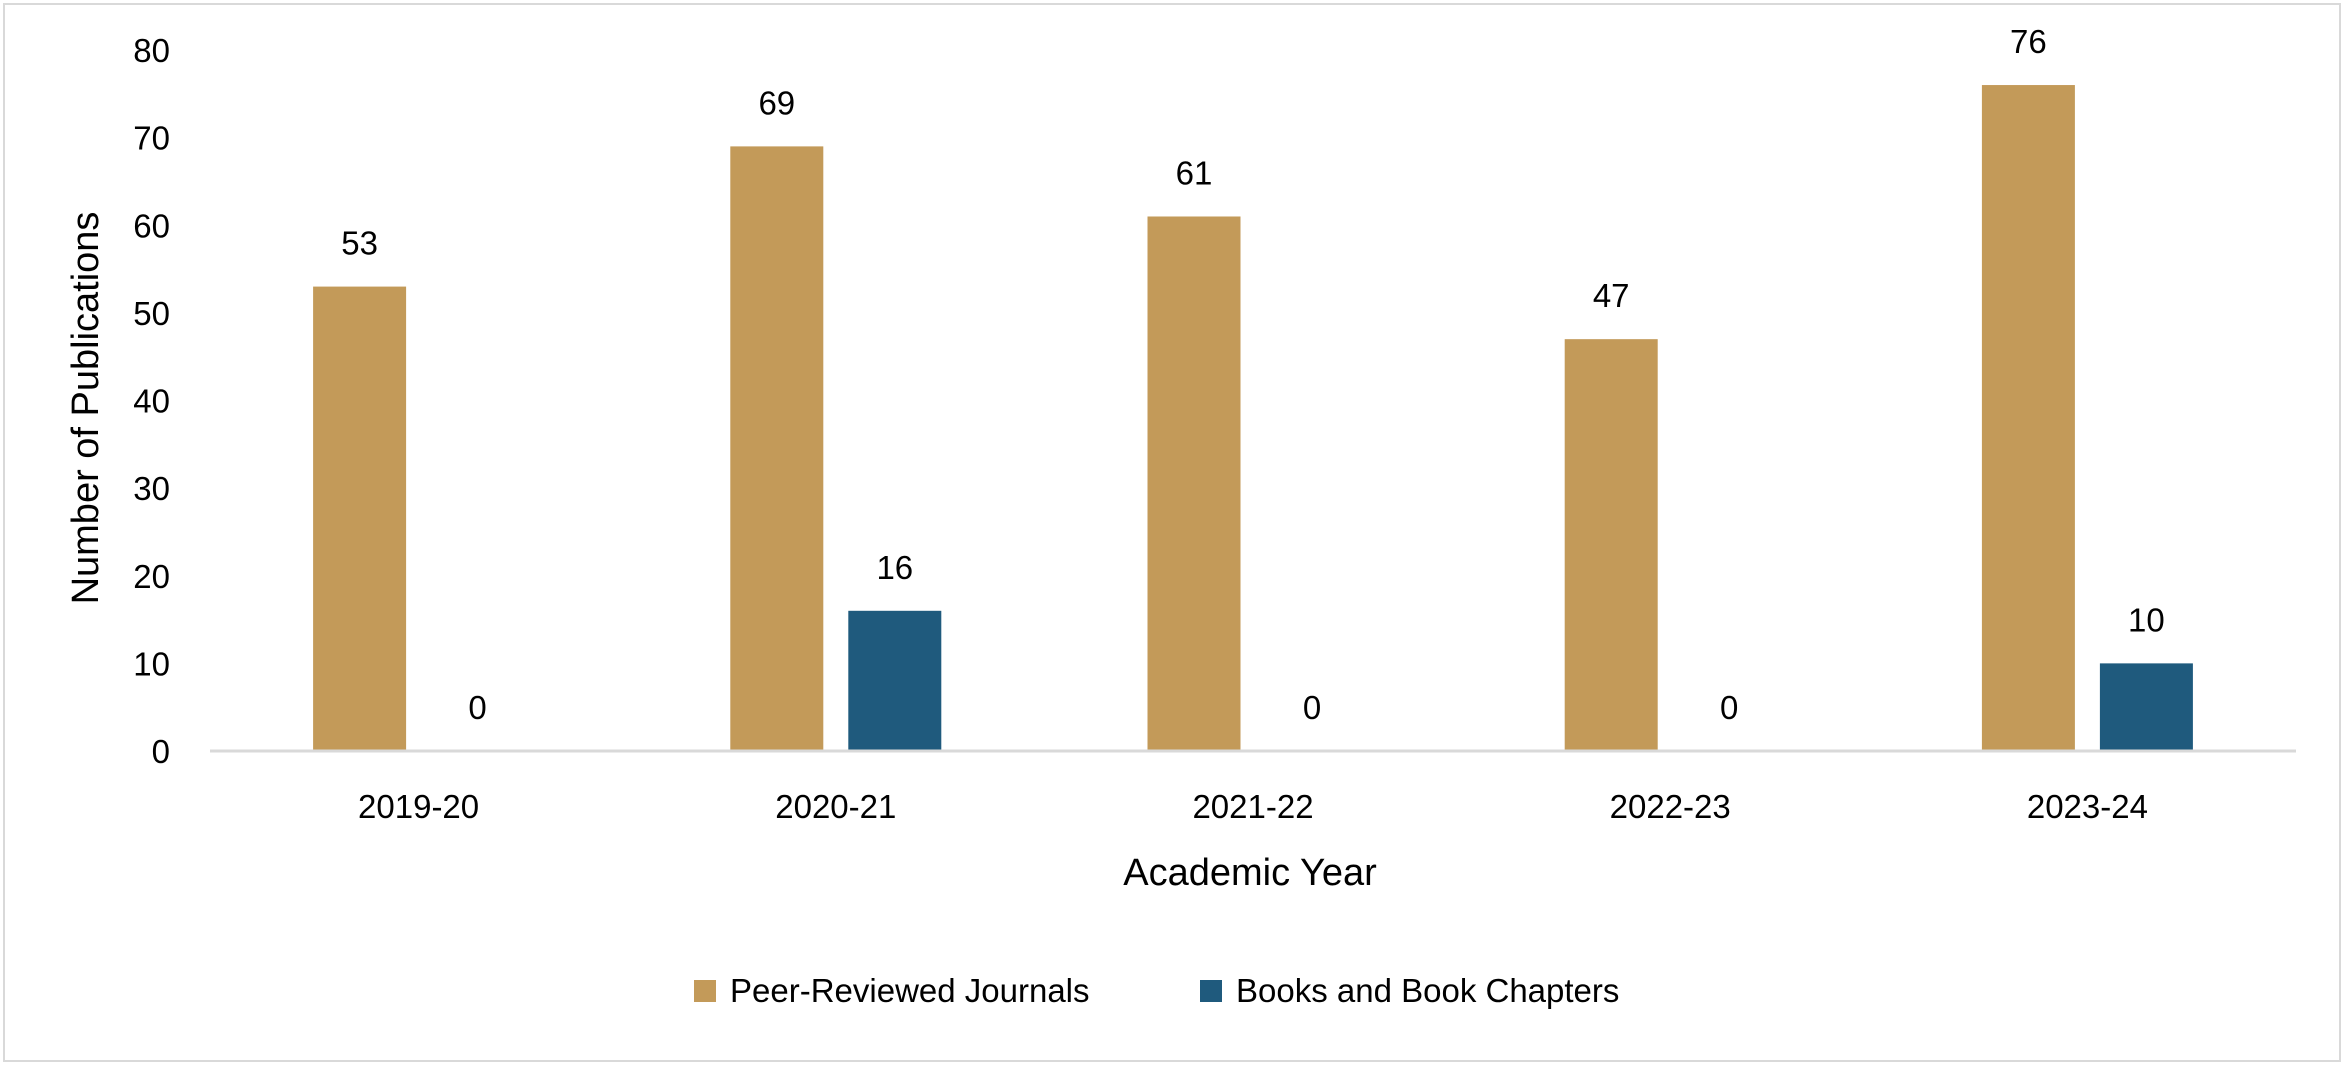 The height and width of the screenshot is (1067, 2346). What do you see at coordinates (835, 806) in the screenshot?
I see `x-tick-label: 2020-21` at bounding box center [835, 806].